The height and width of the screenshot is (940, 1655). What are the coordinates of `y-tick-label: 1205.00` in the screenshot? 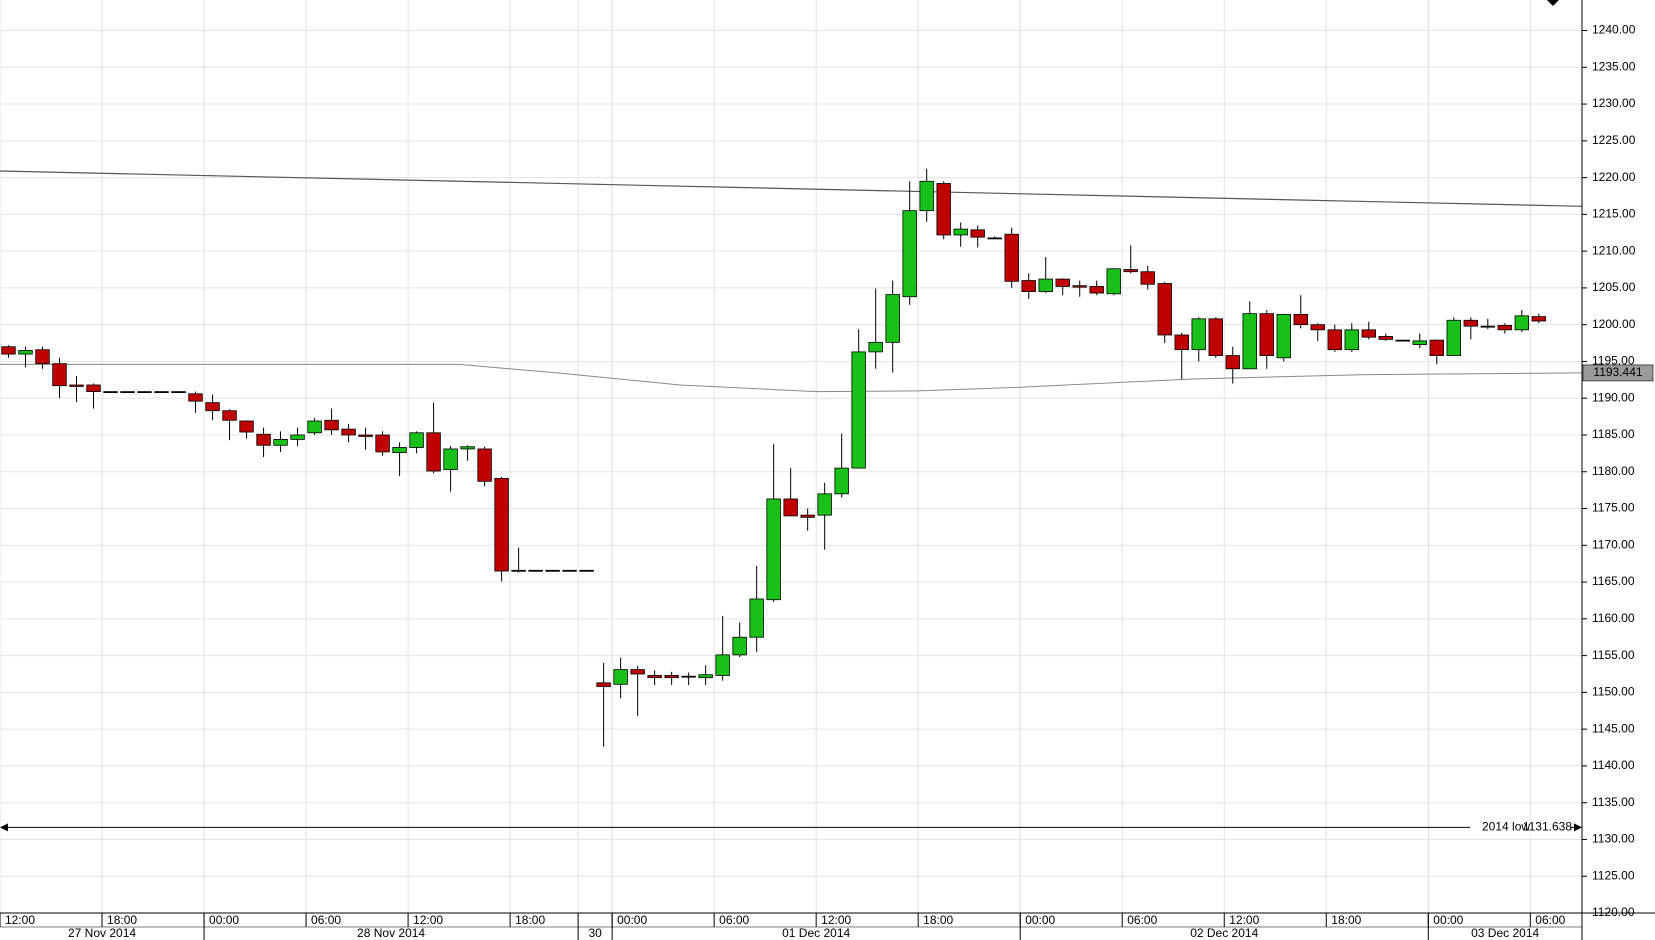 It's located at (1614, 287).